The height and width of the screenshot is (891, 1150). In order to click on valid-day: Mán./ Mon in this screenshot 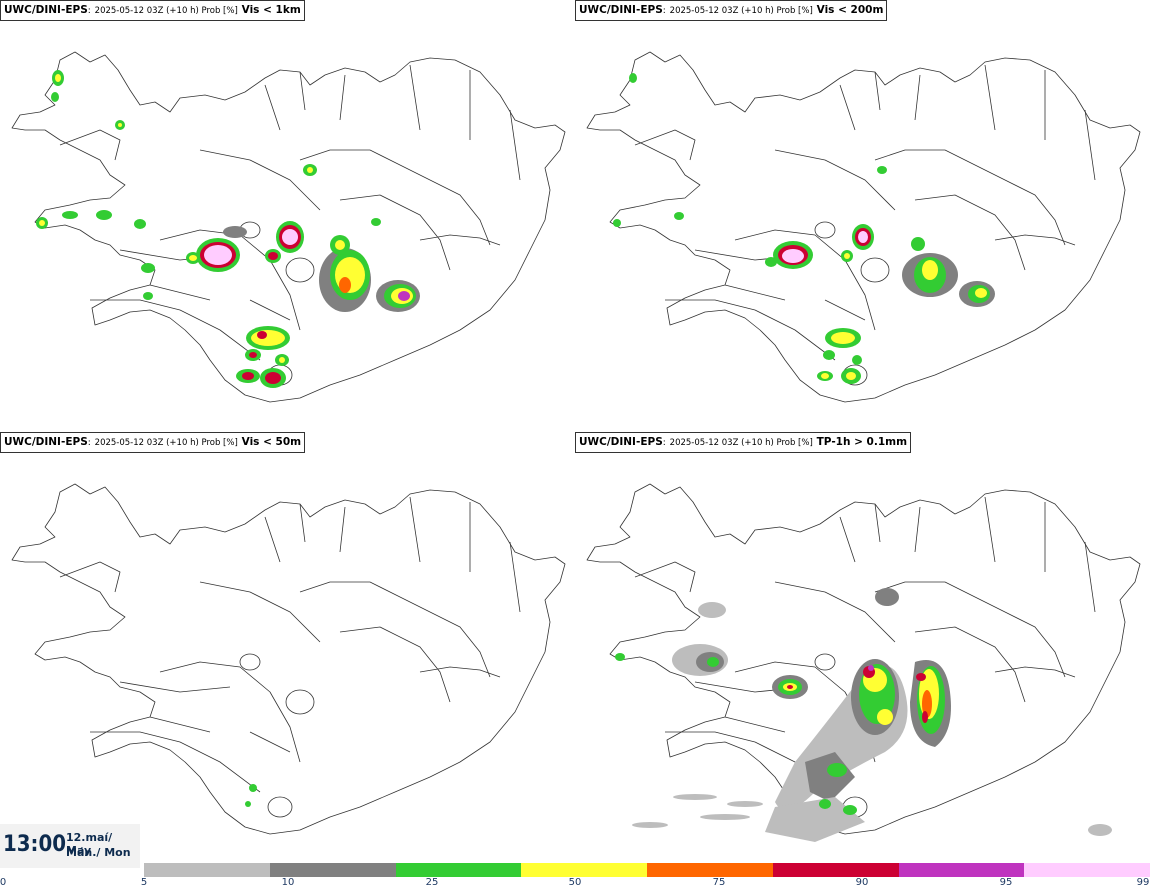, I will do `click(98, 852)`.